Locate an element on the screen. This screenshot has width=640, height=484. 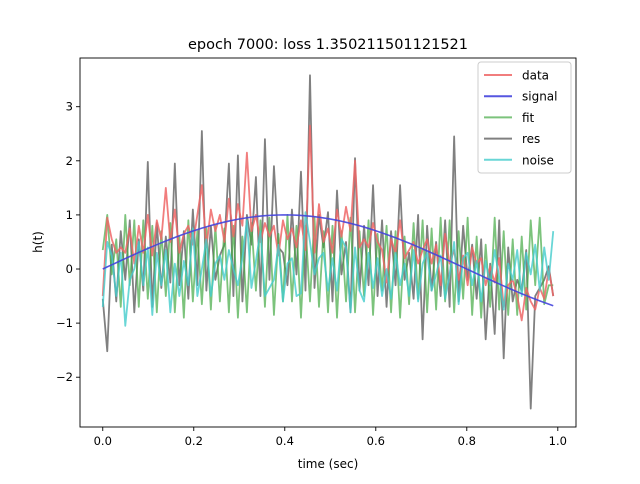
series-line-signal is located at coordinates (328, 260).